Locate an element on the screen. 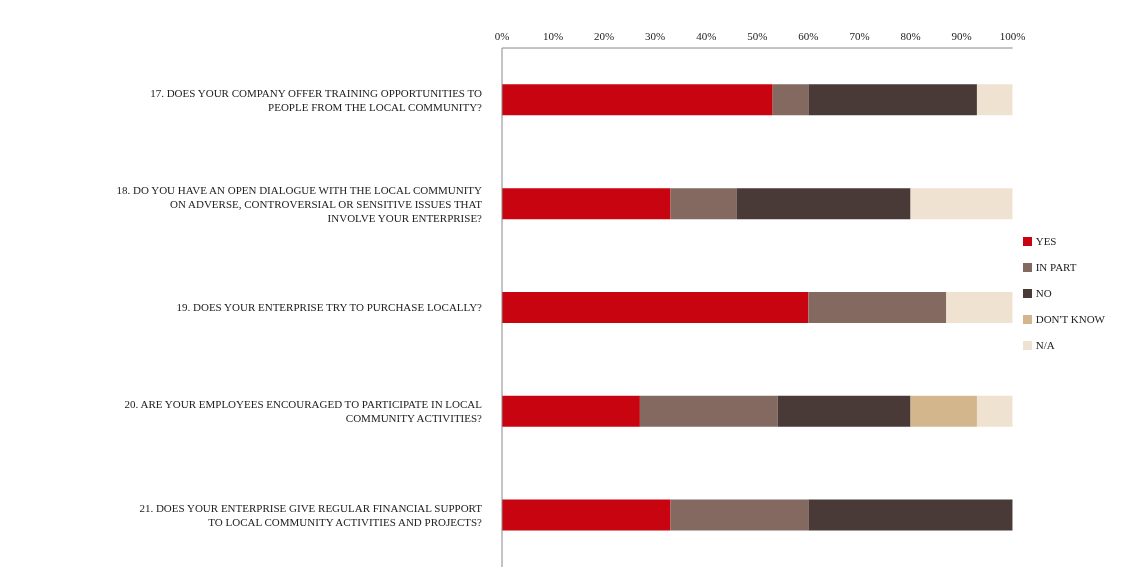 The image size is (1133, 585). x-tick-label: 0% is located at coordinates (502, 36).